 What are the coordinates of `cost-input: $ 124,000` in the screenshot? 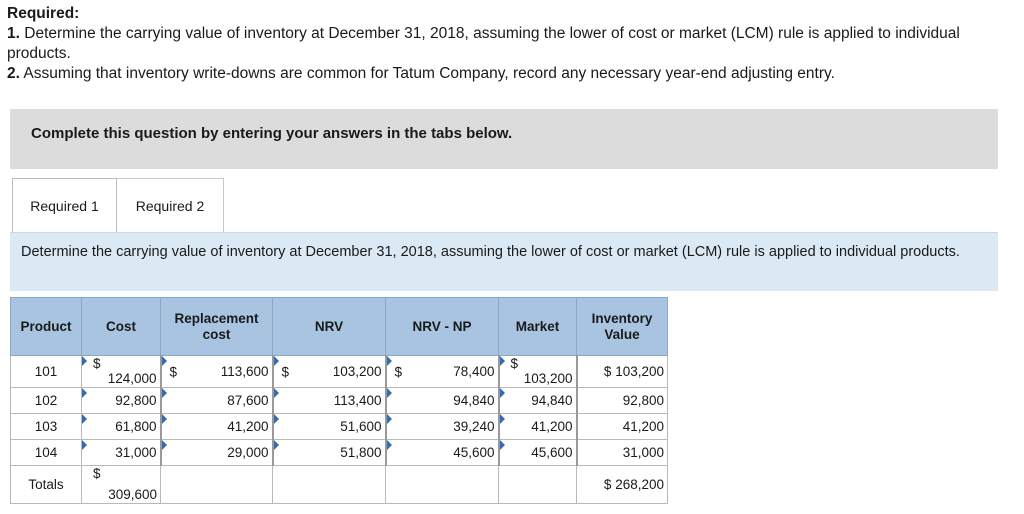 It's located at (121, 371).